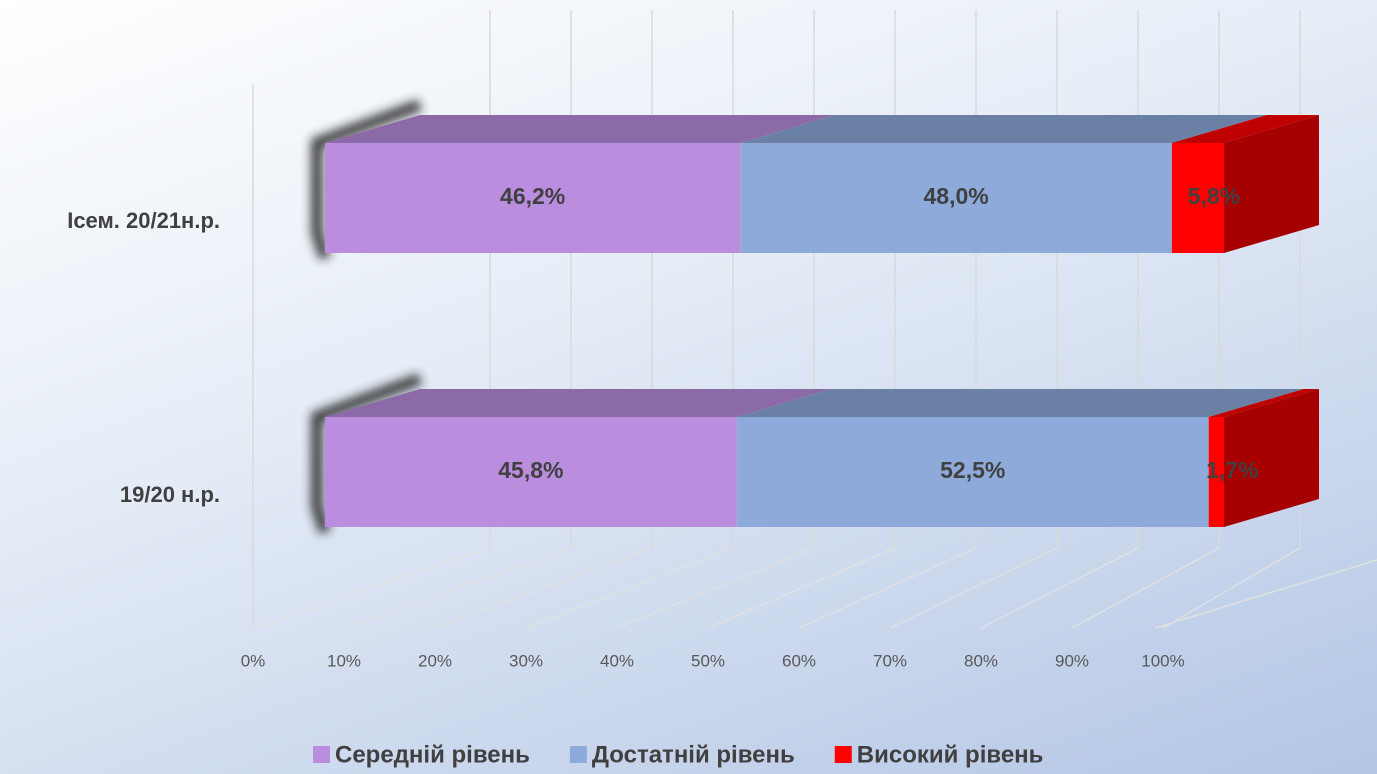 The height and width of the screenshot is (774, 1377). Describe the element at coordinates (253, 660) in the screenshot. I see `x-tick-label: 0%` at that location.